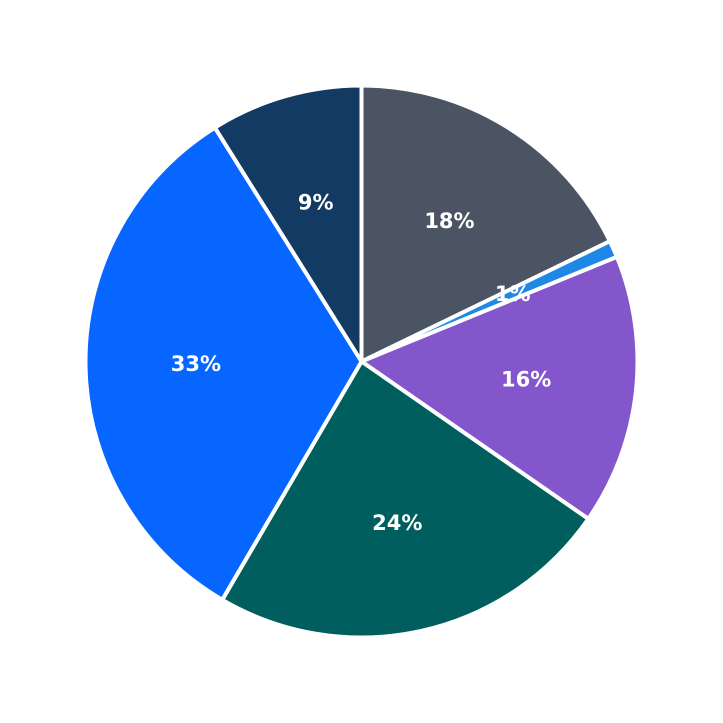 The height and width of the screenshot is (723, 723). What do you see at coordinates (316, 202) in the screenshot?
I see `slice-label-5: 9%` at bounding box center [316, 202].